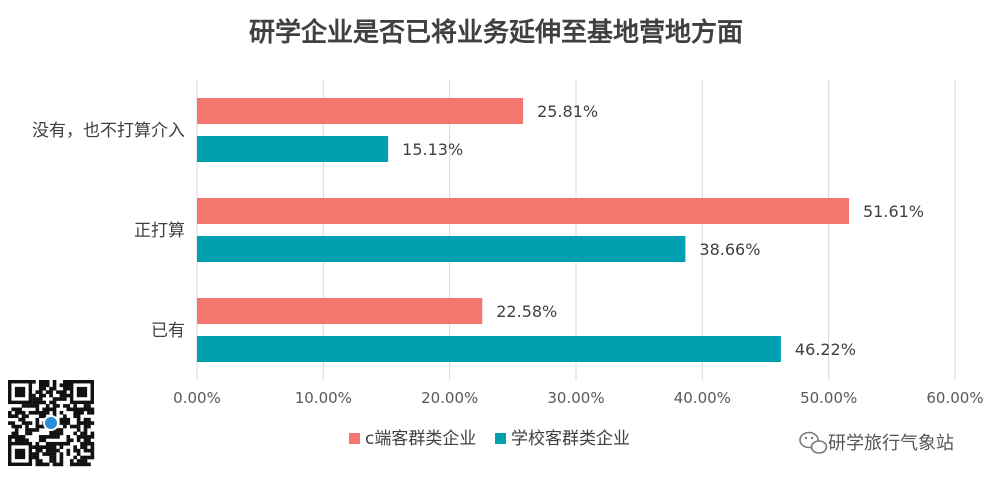  Describe the element at coordinates (526, 311) in the screenshot. I see `data-label: 22.58%` at that location.